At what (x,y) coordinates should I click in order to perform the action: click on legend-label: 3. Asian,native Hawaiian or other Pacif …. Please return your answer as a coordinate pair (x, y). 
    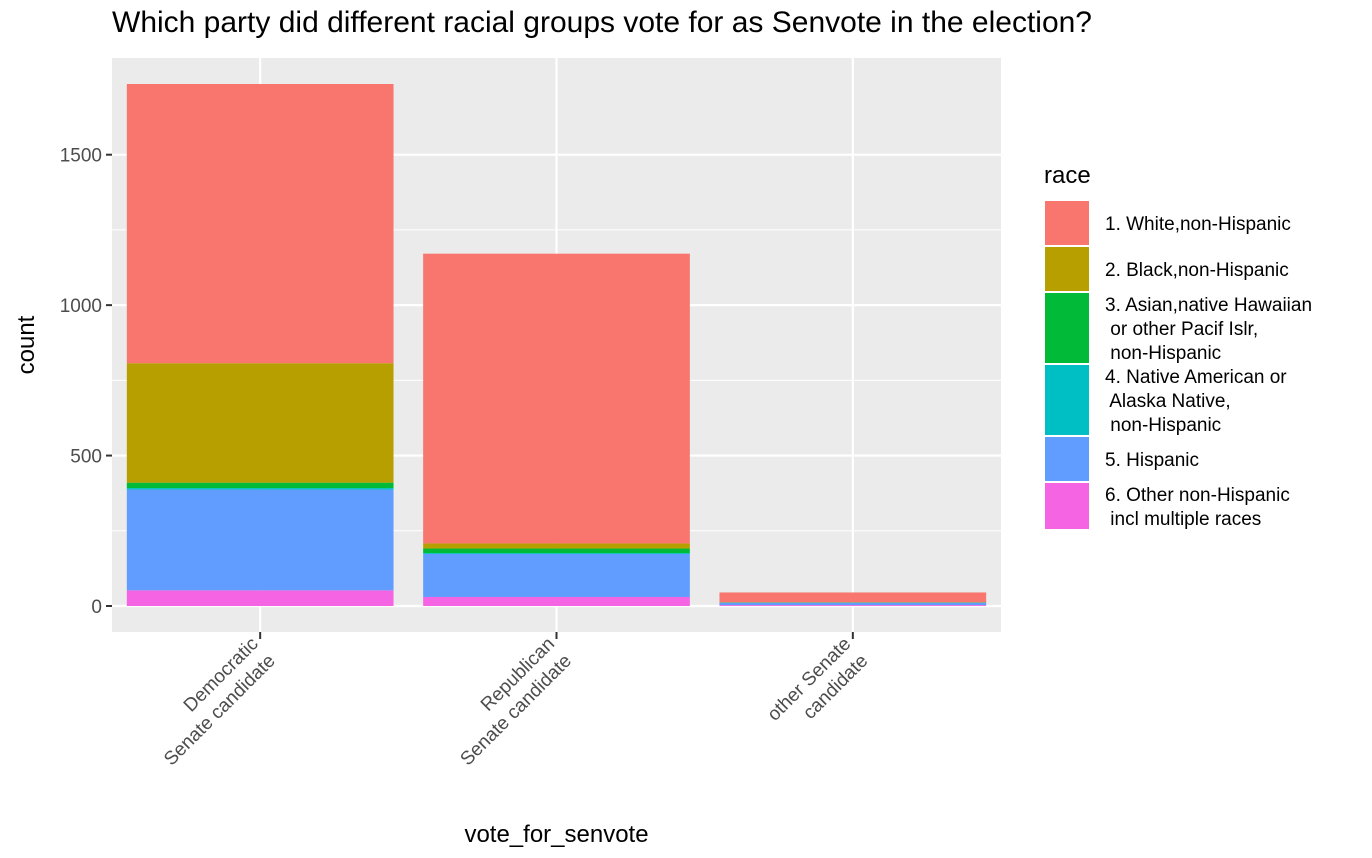
    Looking at the image, I should click on (1208, 329).